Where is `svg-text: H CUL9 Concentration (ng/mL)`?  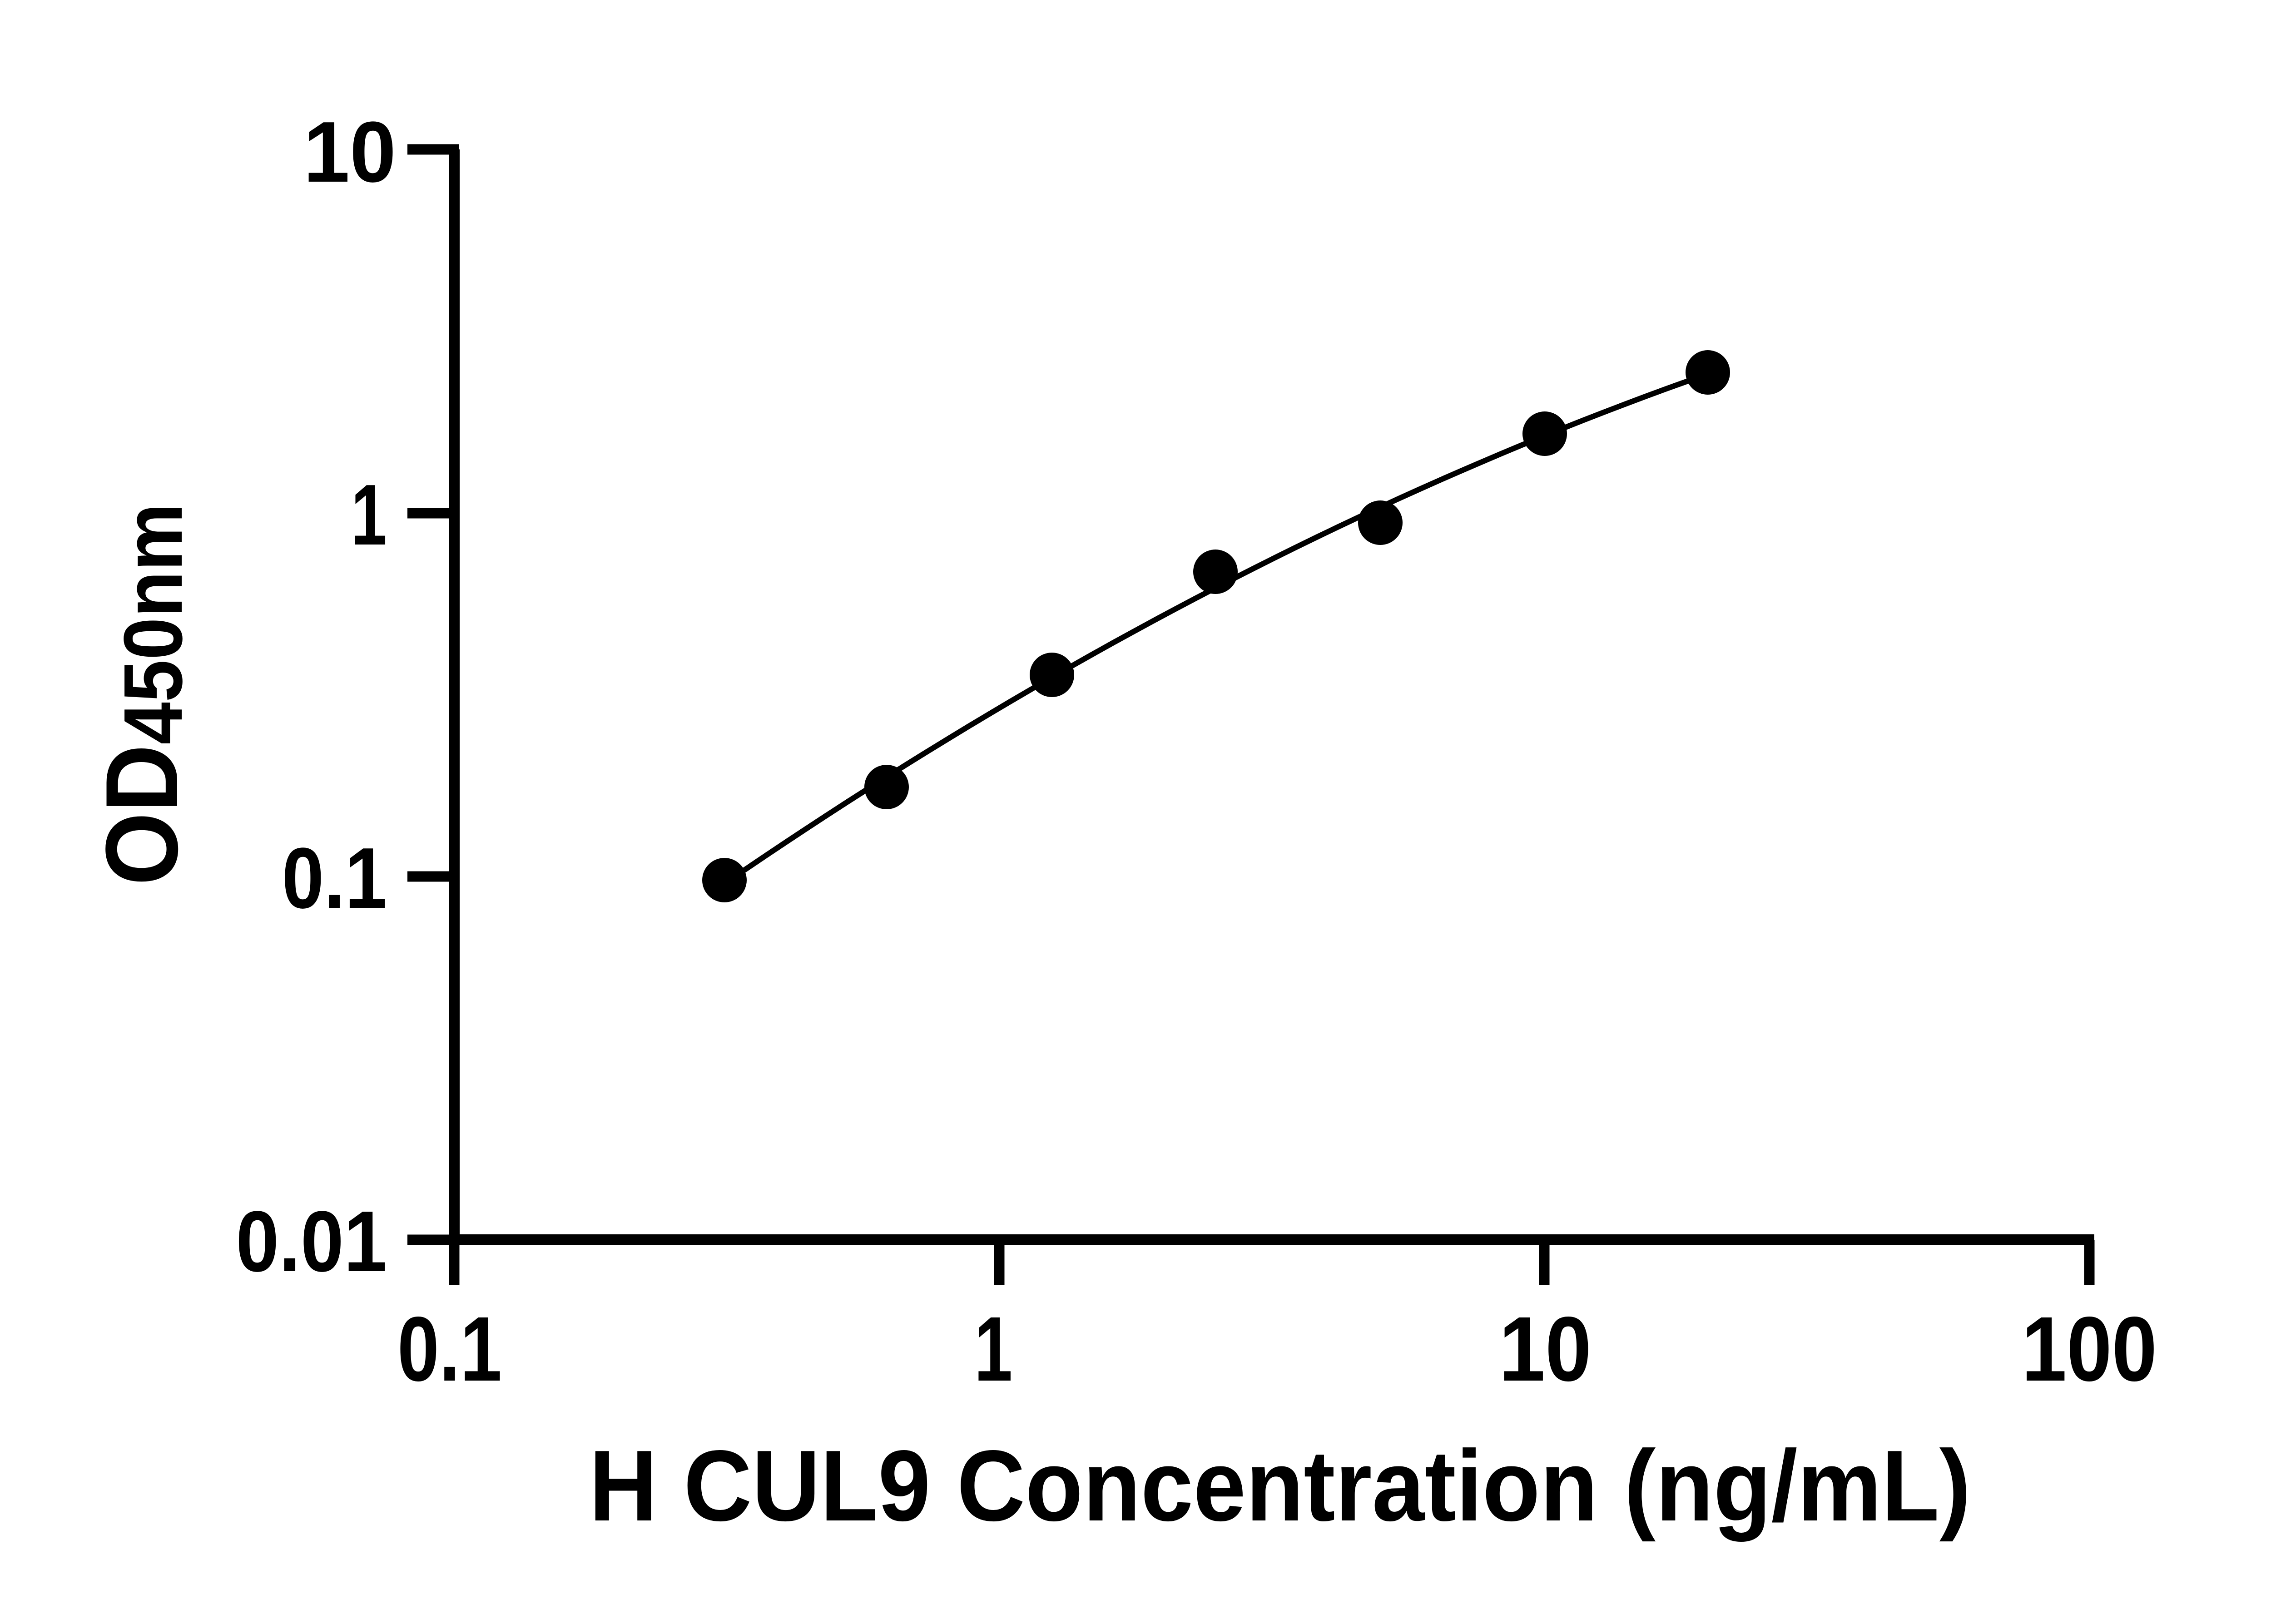
svg-text: H CUL9 Concentration (ng/mL) is located at coordinates (1280, 1485).